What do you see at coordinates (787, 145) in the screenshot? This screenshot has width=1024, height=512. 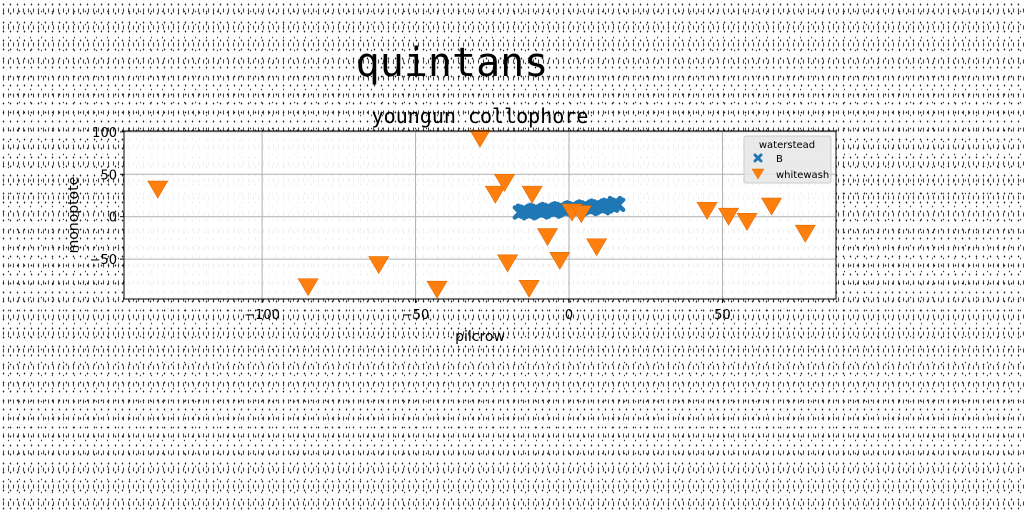 I see `legend-title: waterstead` at bounding box center [787, 145].